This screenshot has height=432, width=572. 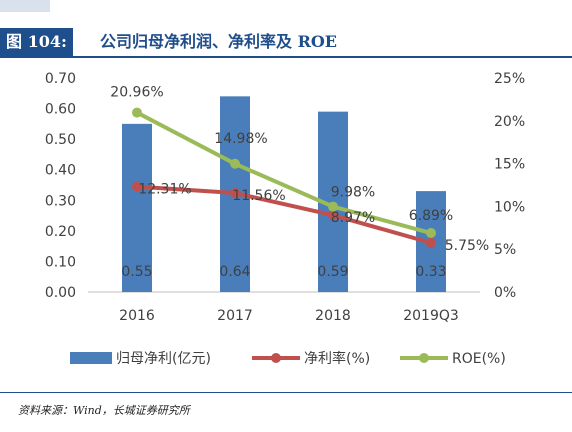 What do you see at coordinates (60, 79) in the screenshot?
I see `left-axis-tick-label: 0.70` at bounding box center [60, 79].